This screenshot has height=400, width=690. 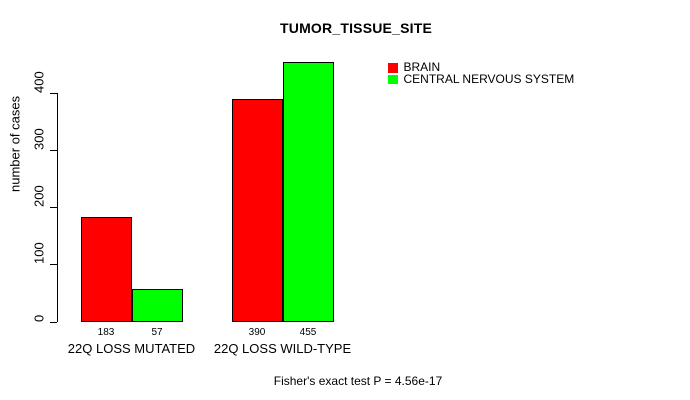 What do you see at coordinates (356, 28) in the screenshot?
I see `chart-title: TUMOR_TISSUE_SITE` at bounding box center [356, 28].